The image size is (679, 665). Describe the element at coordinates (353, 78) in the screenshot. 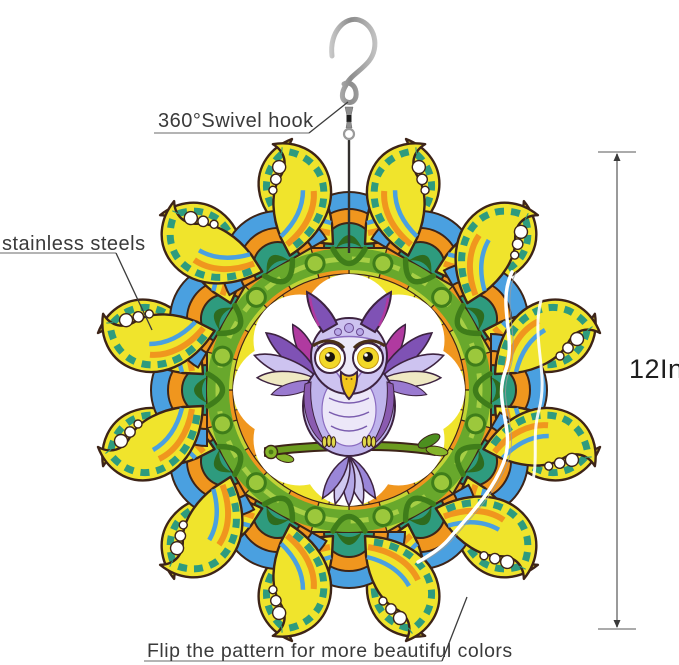

I see `swivel-hook` at that location.